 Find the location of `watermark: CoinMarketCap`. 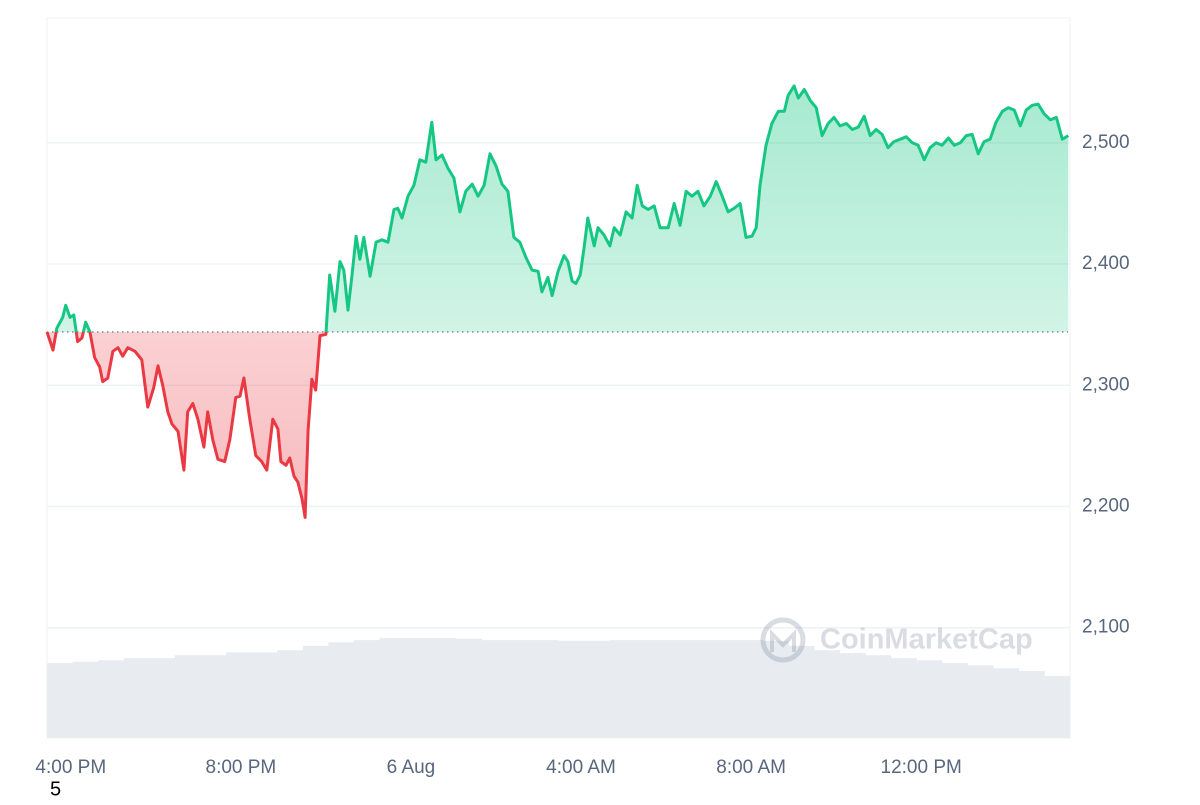

watermark: CoinMarketCap is located at coordinates (896, 640).